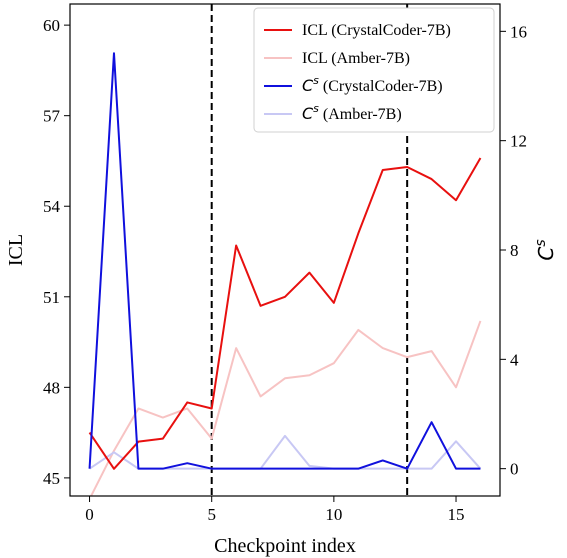  What do you see at coordinates (333, 514) in the screenshot?
I see `x-tick-label-10: 10` at bounding box center [333, 514].